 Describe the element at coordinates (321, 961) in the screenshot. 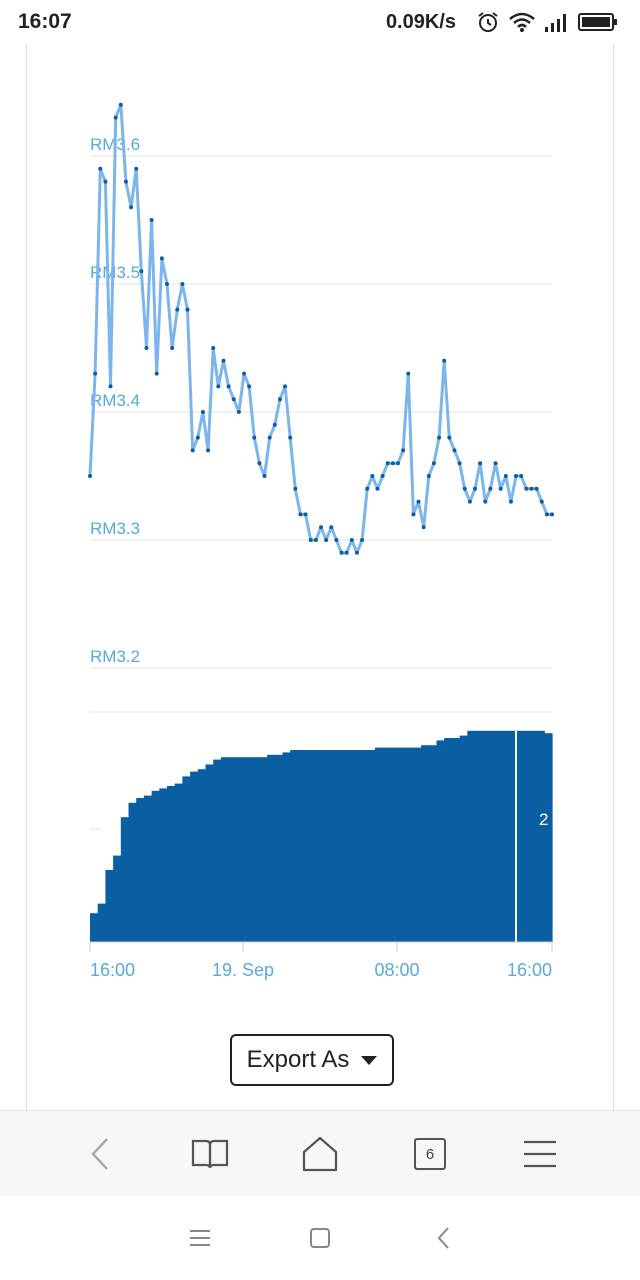

I see `x-axis-labels: 16:00 19. Sep 08:00 16:00` at that location.